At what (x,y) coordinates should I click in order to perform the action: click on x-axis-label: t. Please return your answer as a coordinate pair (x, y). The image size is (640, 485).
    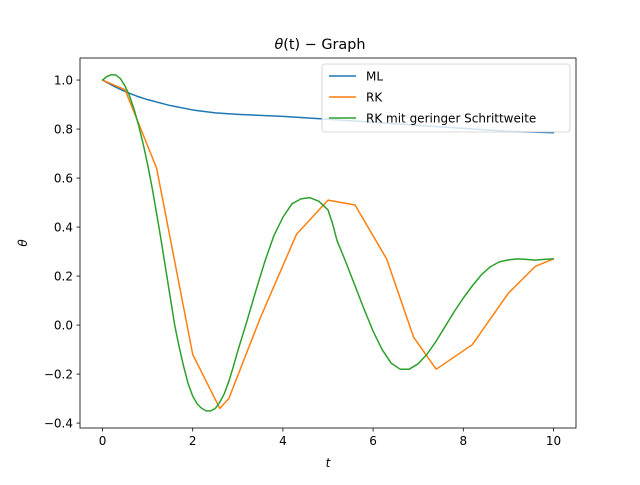
    Looking at the image, I should click on (329, 463).